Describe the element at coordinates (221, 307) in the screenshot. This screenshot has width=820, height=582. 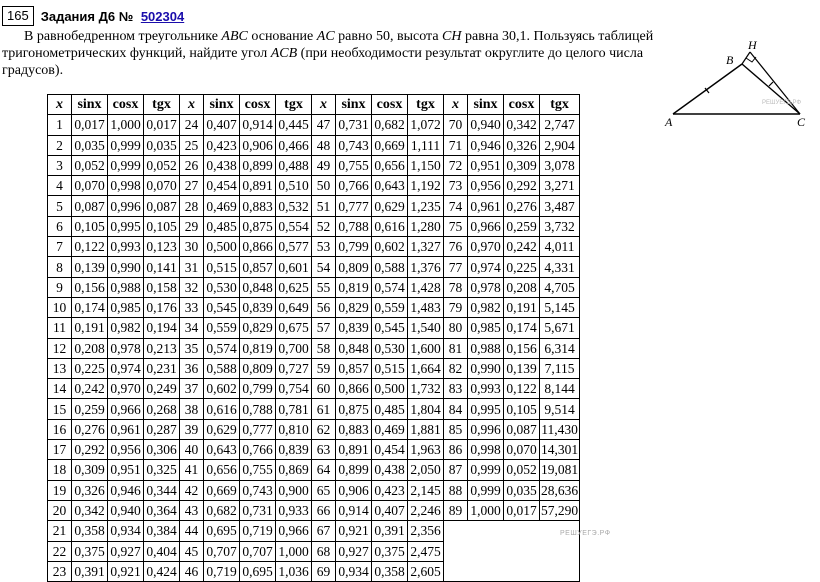
I see `value-cell: 0,545` at that location.